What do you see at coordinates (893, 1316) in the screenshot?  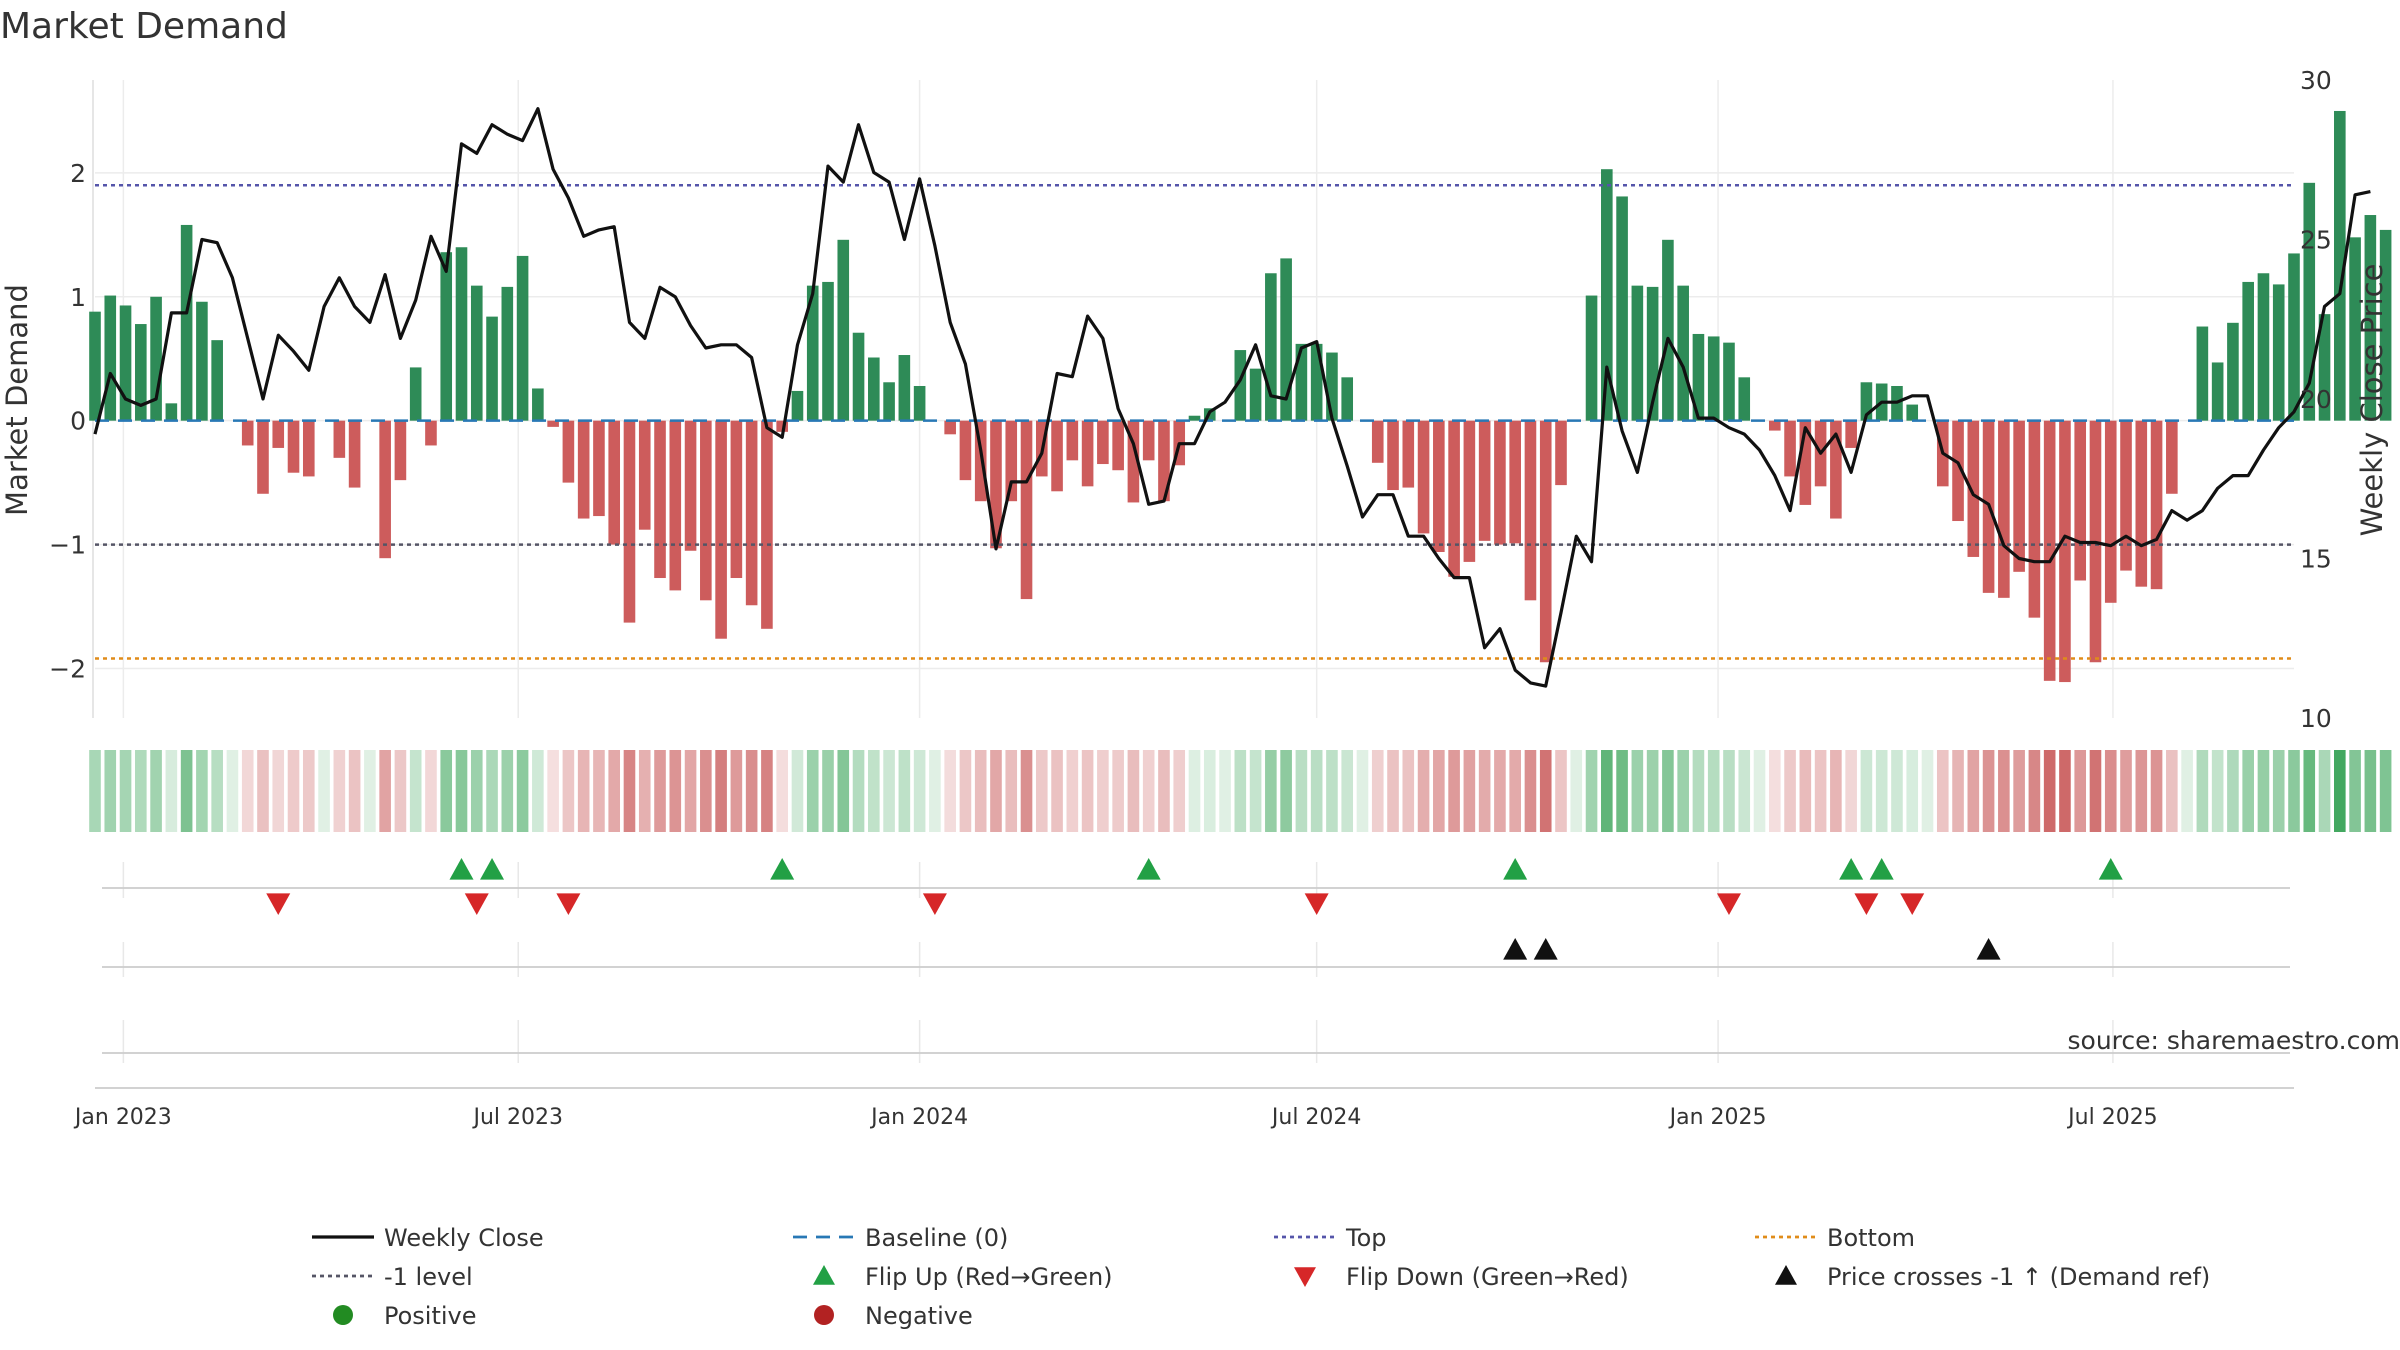 I see `legend-item: Negative` at bounding box center [893, 1316].